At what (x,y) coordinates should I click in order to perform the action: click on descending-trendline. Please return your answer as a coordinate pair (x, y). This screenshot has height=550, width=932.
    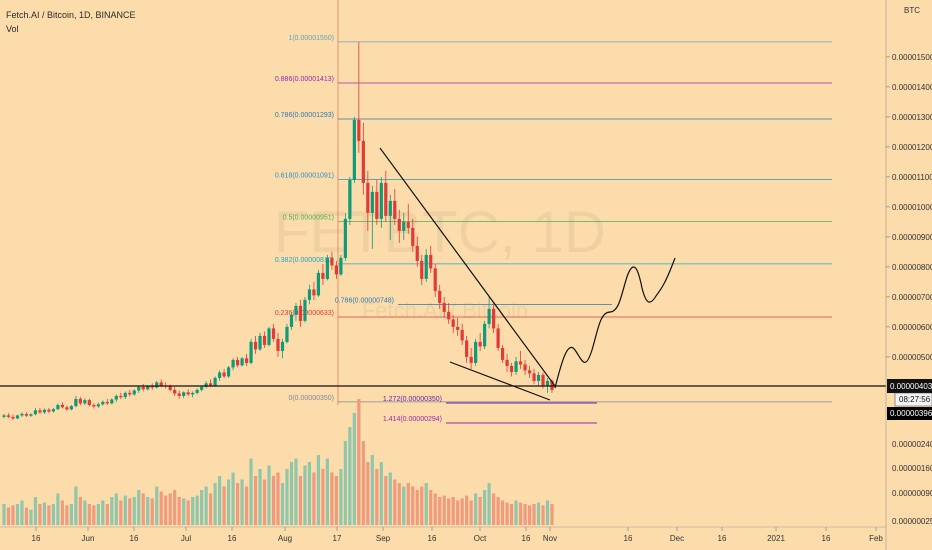
    Looking at the image, I should click on (467, 267).